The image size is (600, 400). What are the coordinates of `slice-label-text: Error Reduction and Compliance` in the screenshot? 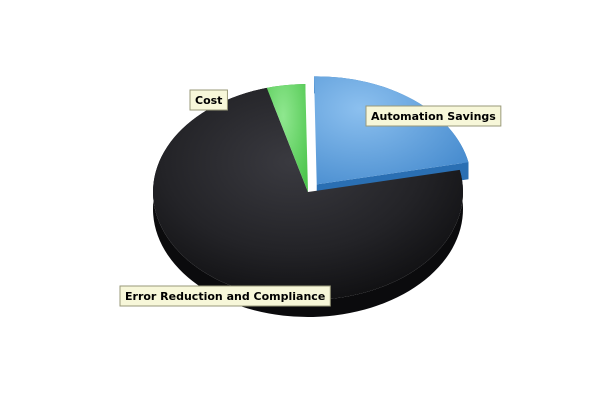 It's located at (225, 296).